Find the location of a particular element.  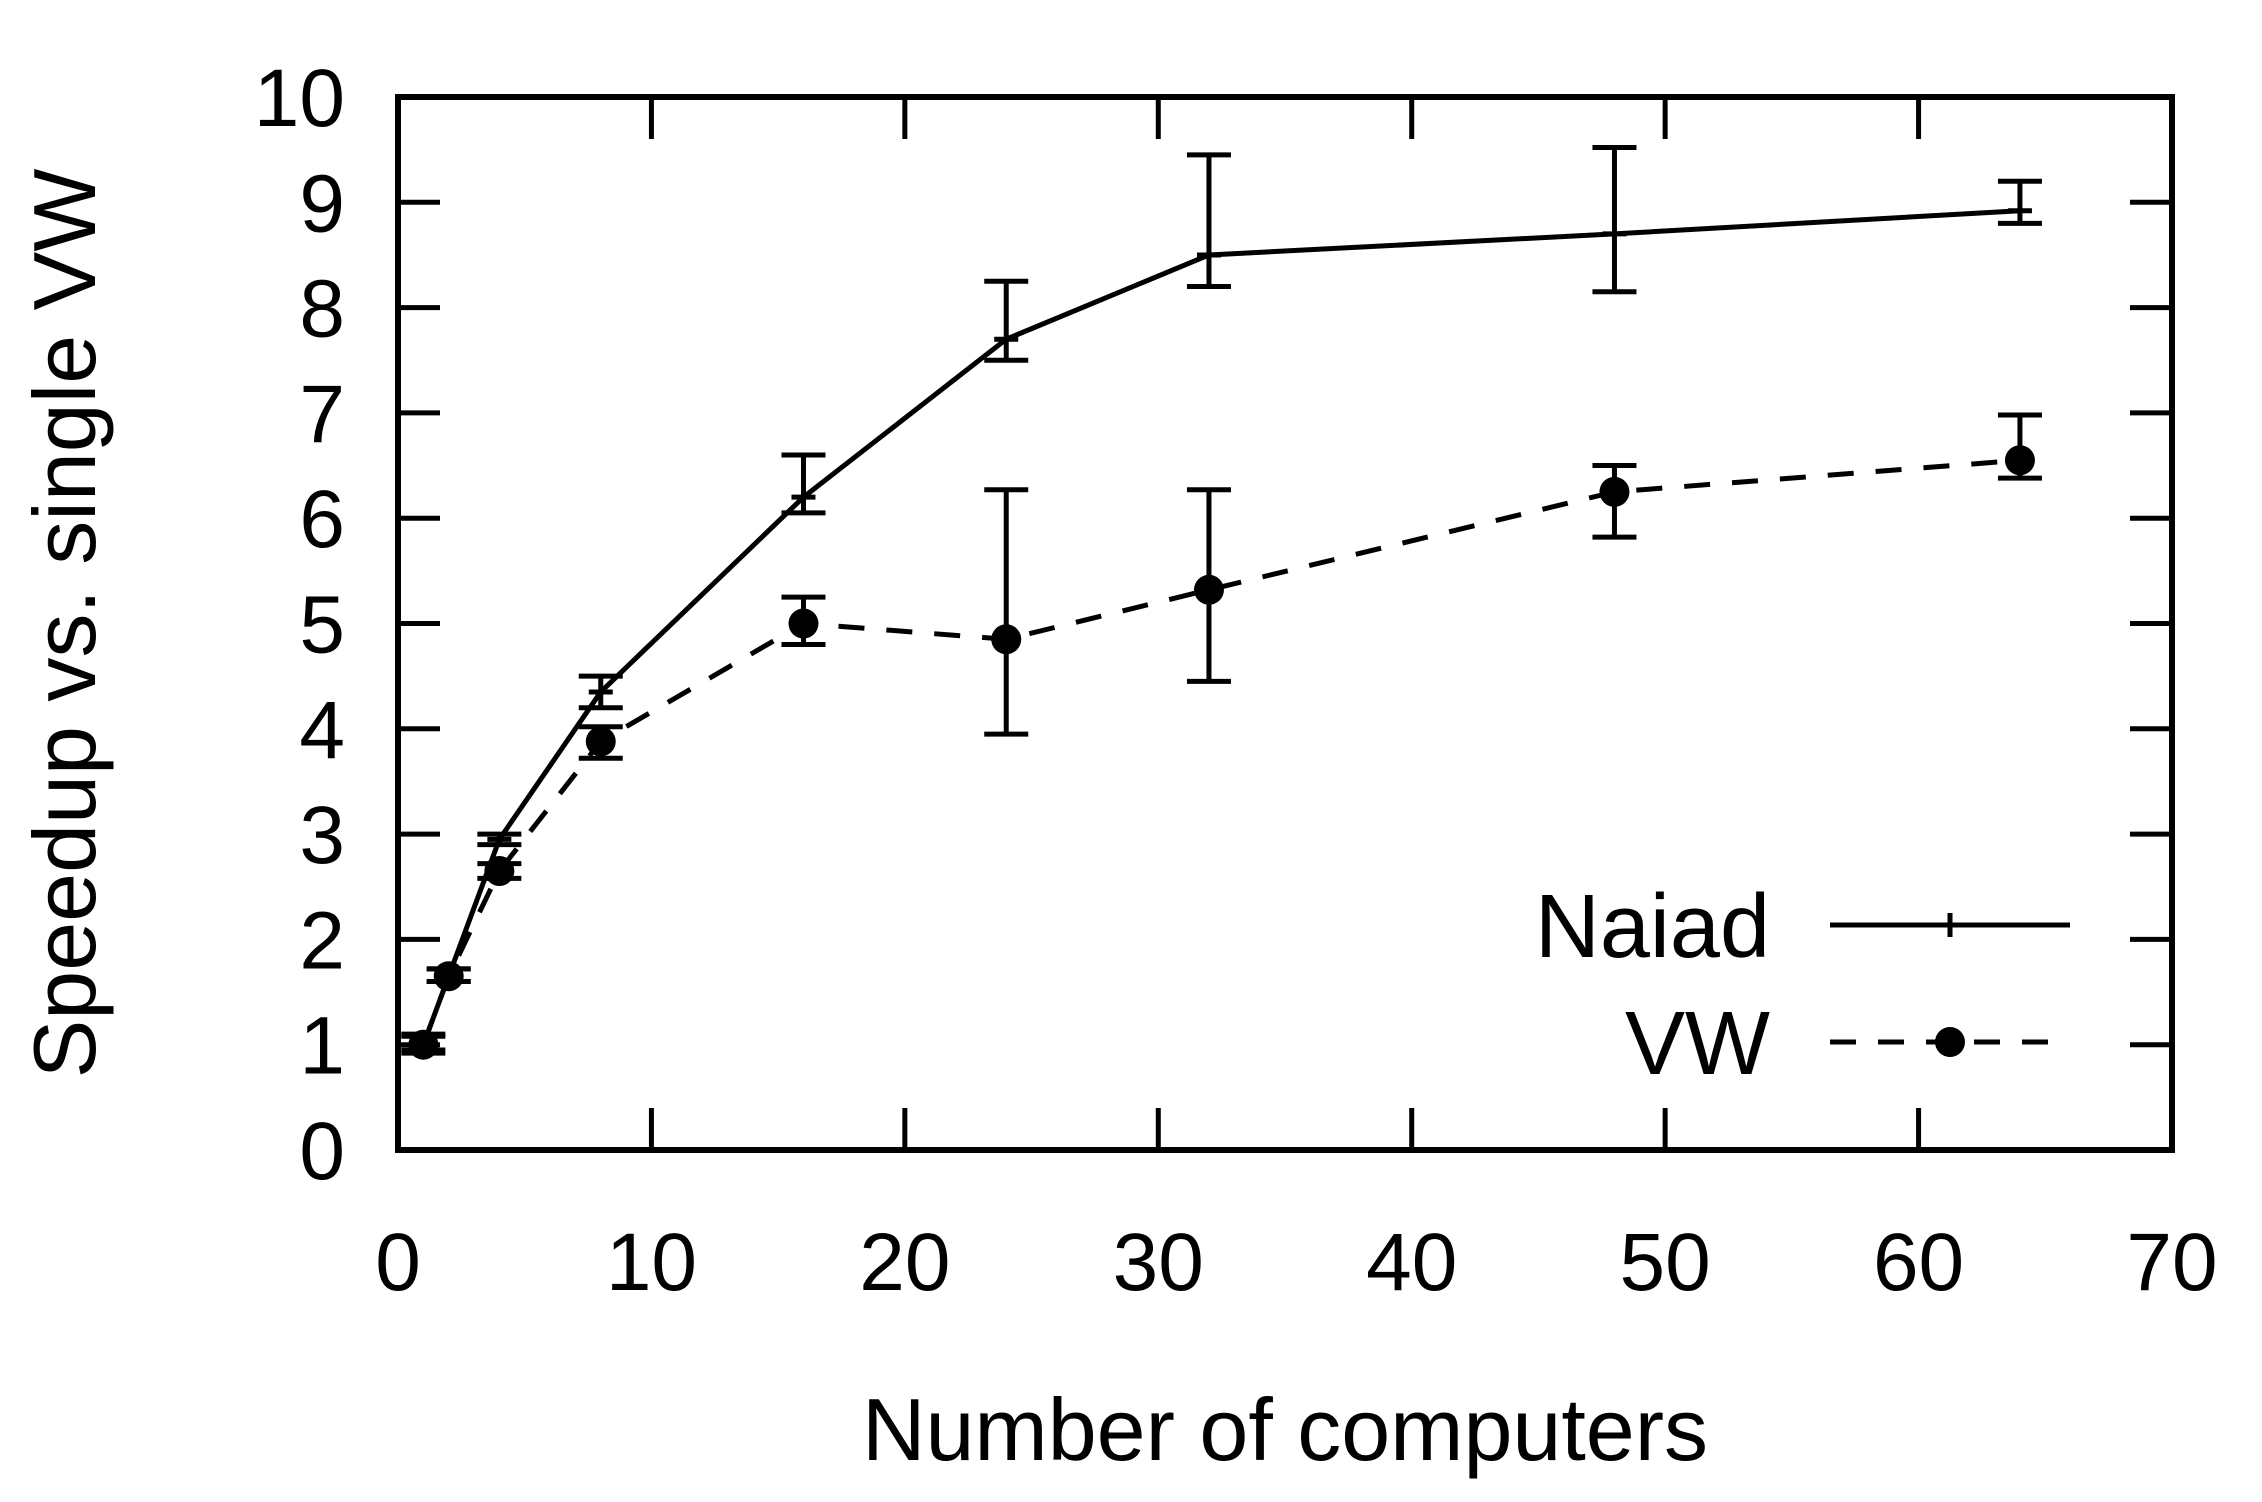

x-tick-label: 70 is located at coordinates (2171, 1262).